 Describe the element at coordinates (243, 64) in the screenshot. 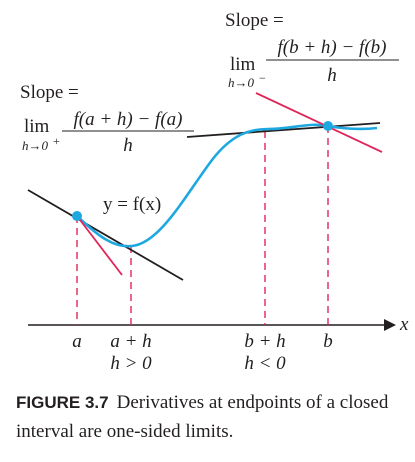

I see `right-lim: lim` at that location.